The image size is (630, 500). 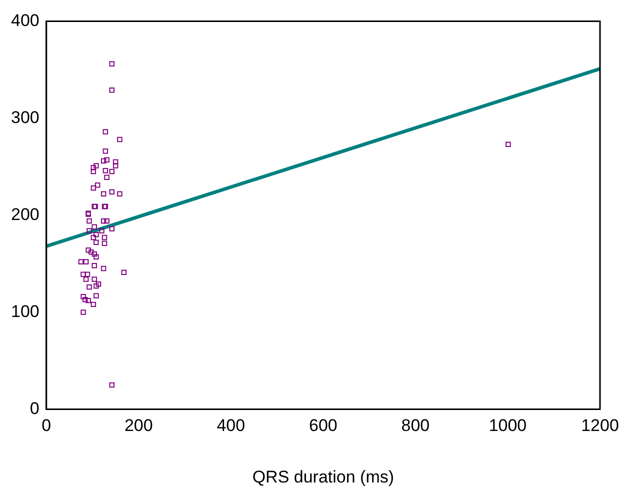 What do you see at coordinates (507, 426) in the screenshot?
I see `x-tick-label: 1000` at bounding box center [507, 426].